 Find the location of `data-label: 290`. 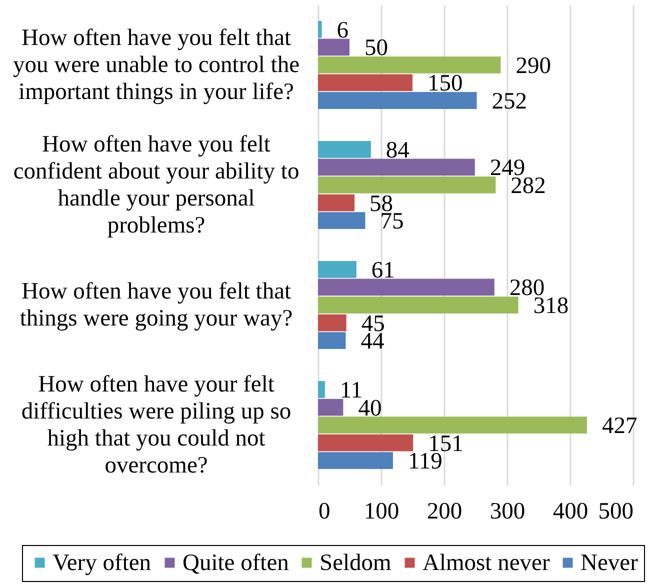

data-label: 290 is located at coordinates (533, 65).